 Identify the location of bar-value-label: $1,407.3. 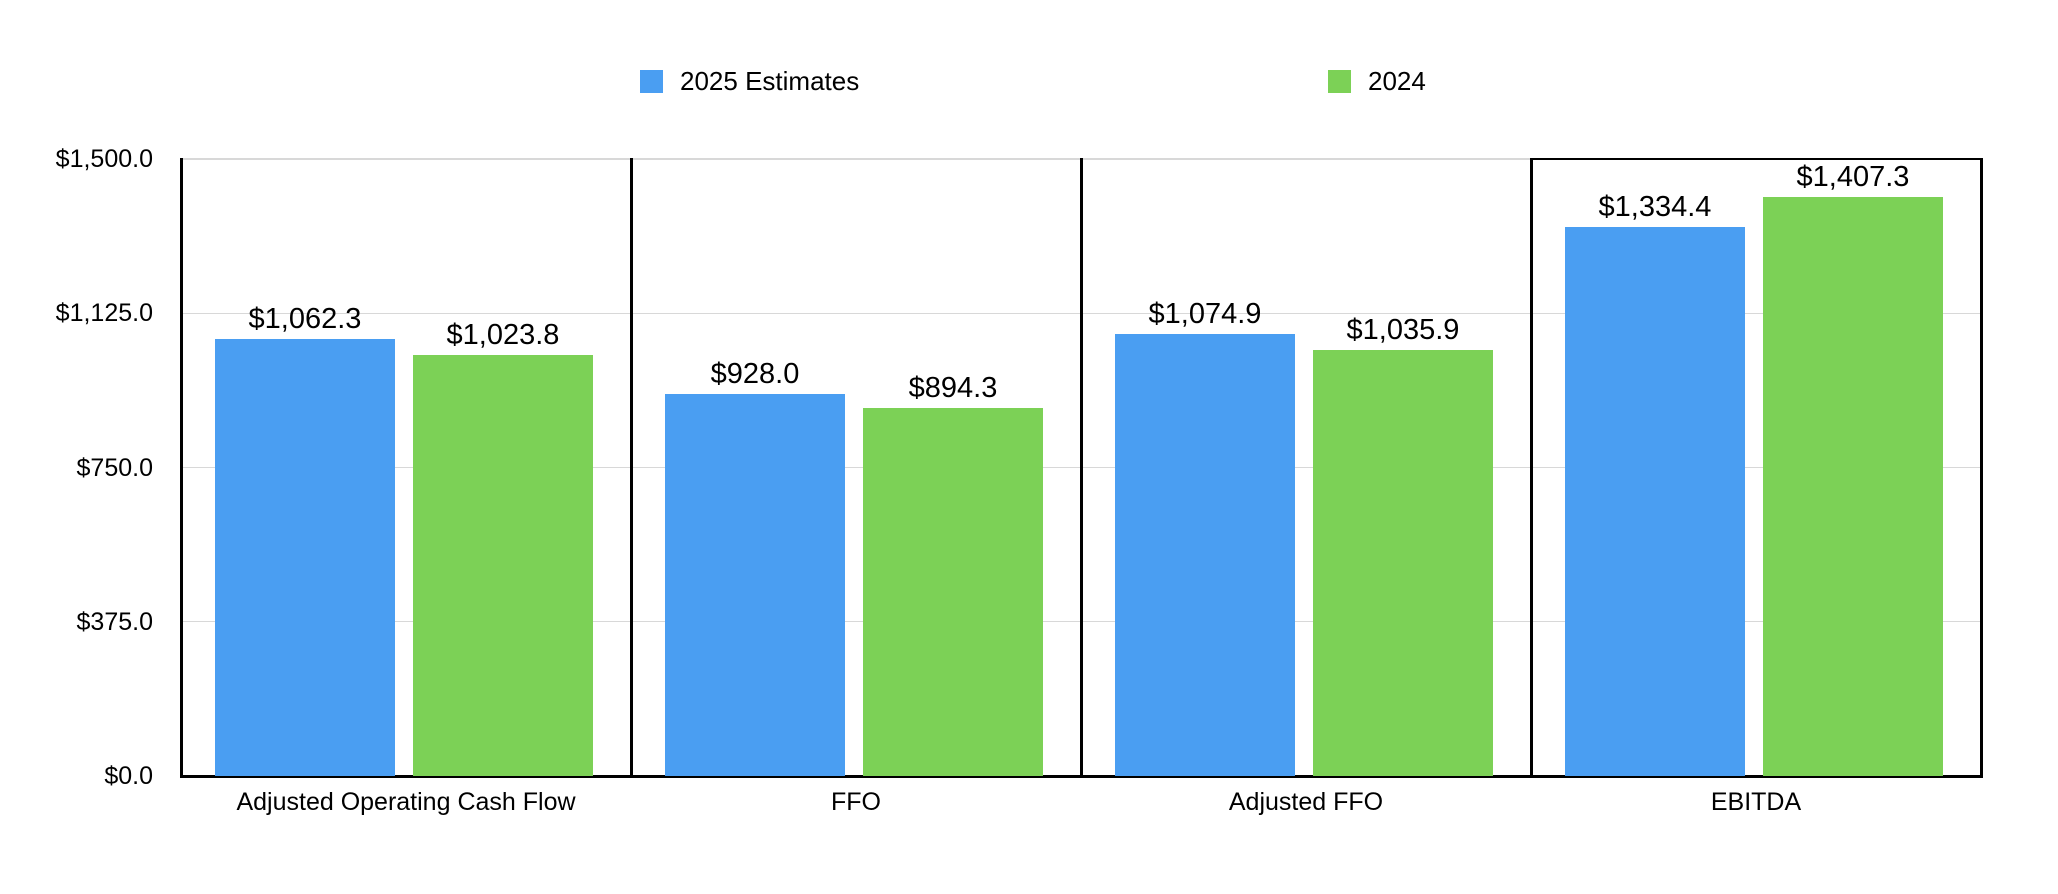
(1853, 177).